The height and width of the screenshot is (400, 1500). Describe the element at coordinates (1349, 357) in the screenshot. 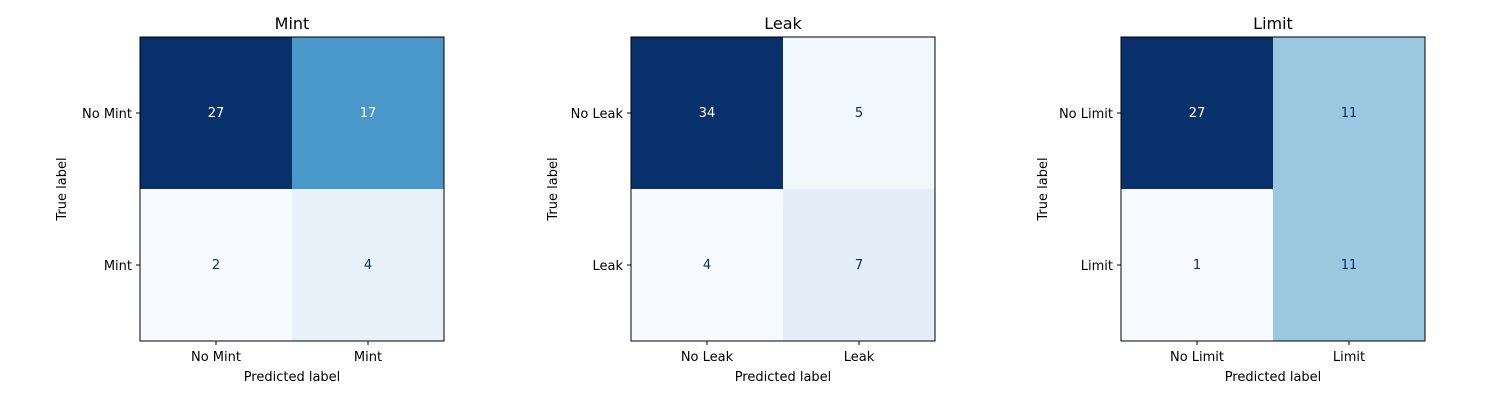

I see `x-tick-label: Limit` at that location.